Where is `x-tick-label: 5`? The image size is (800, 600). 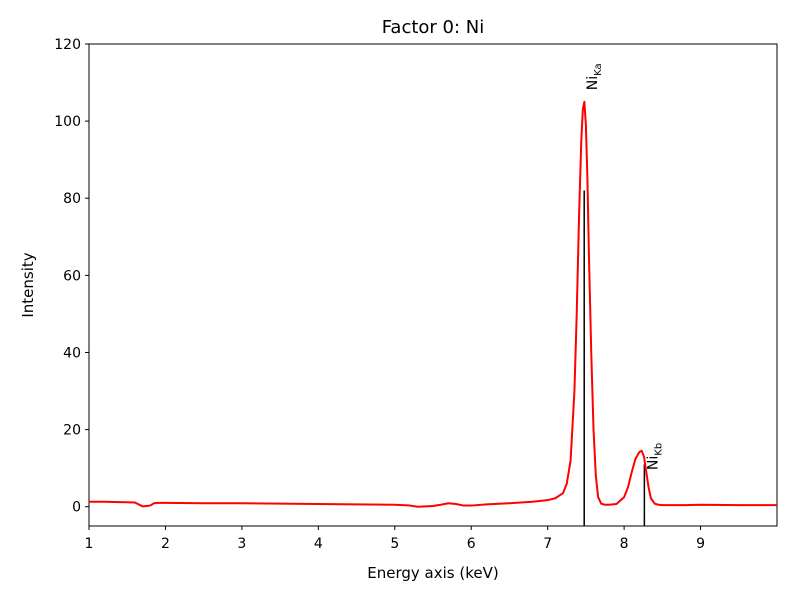
x-tick-label: 5 is located at coordinates (394, 544).